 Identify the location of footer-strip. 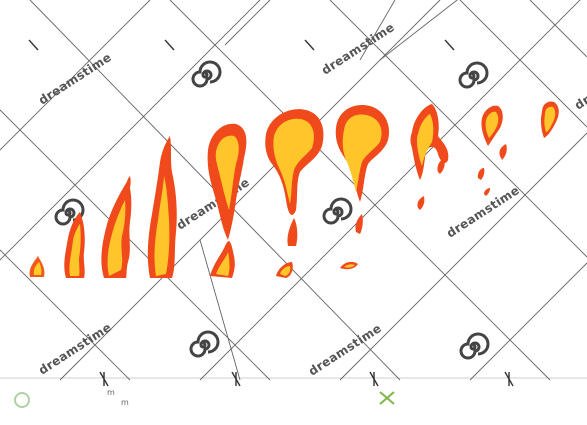
(204, 399).